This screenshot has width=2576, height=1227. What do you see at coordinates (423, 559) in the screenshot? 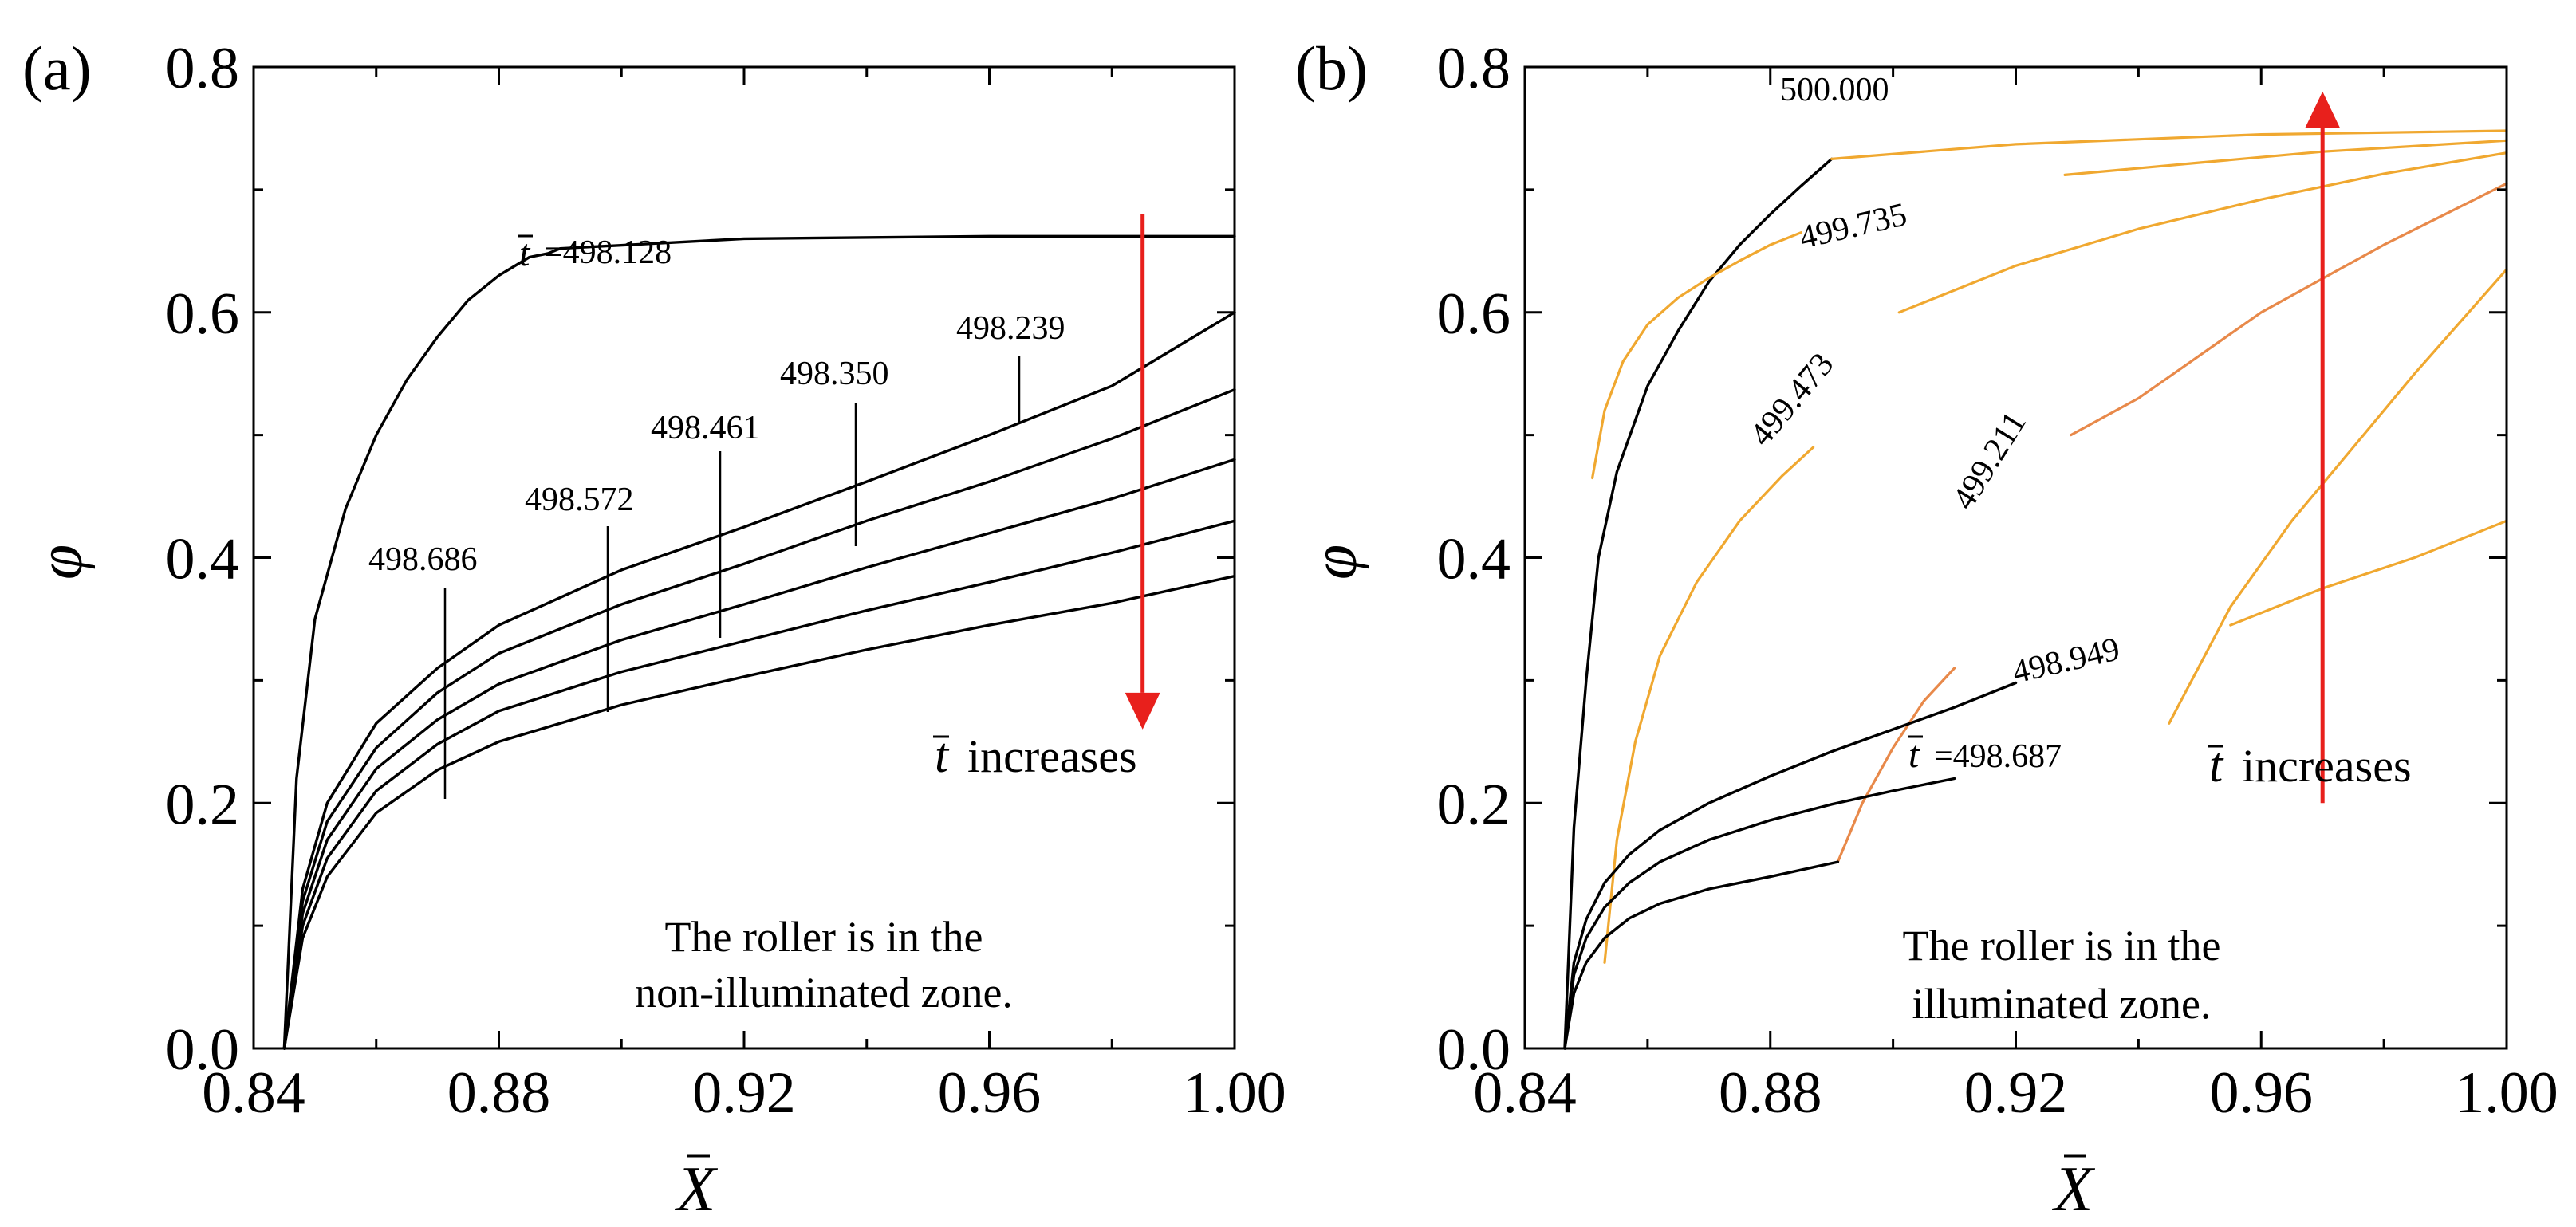
I see `label-498686: 498.686` at bounding box center [423, 559].